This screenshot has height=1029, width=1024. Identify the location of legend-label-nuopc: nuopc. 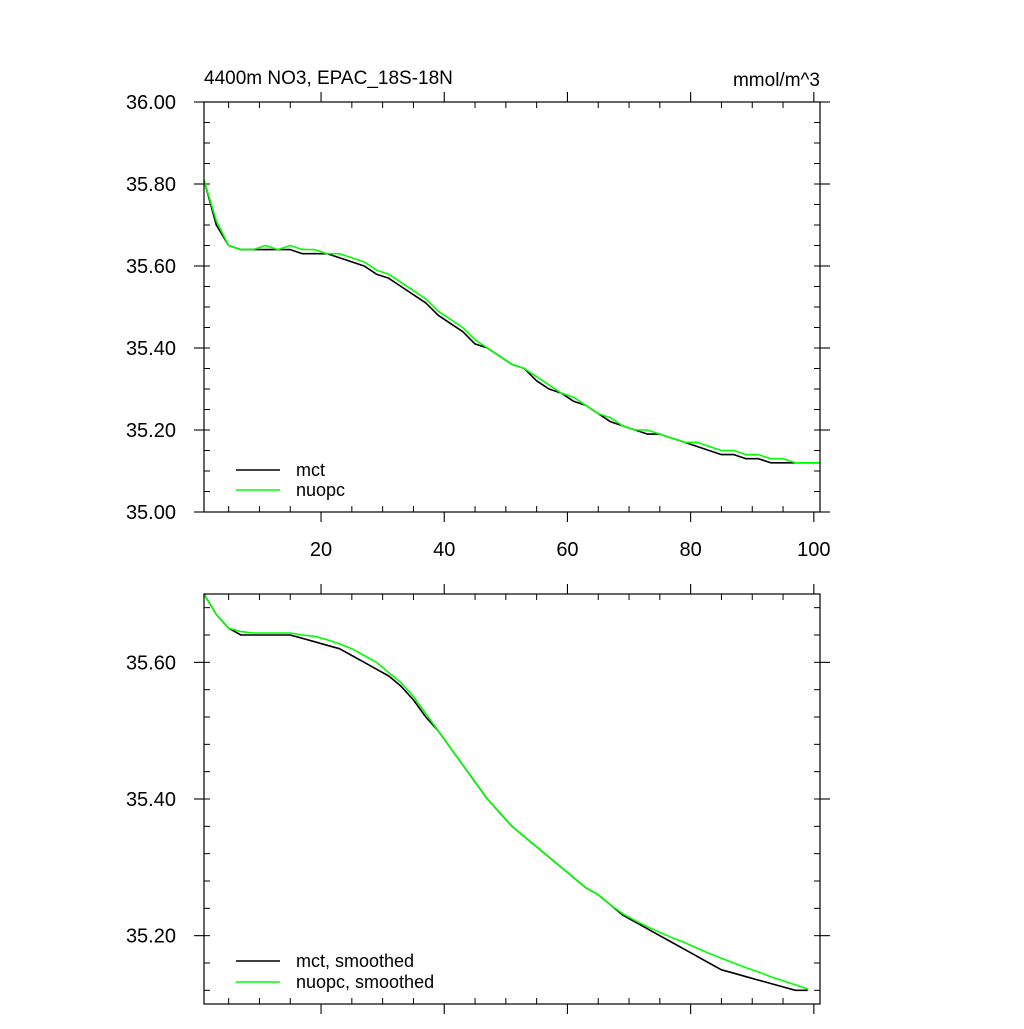
(320, 490).